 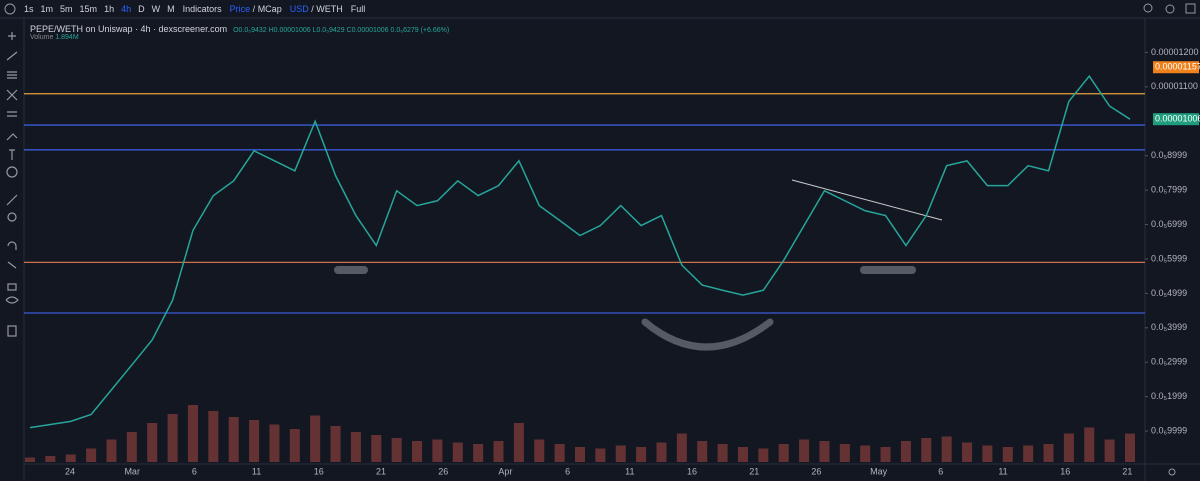 What do you see at coordinates (47, 9) in the screenshot?
I see `interval-button: 1m` at bounding box center [47, 9].